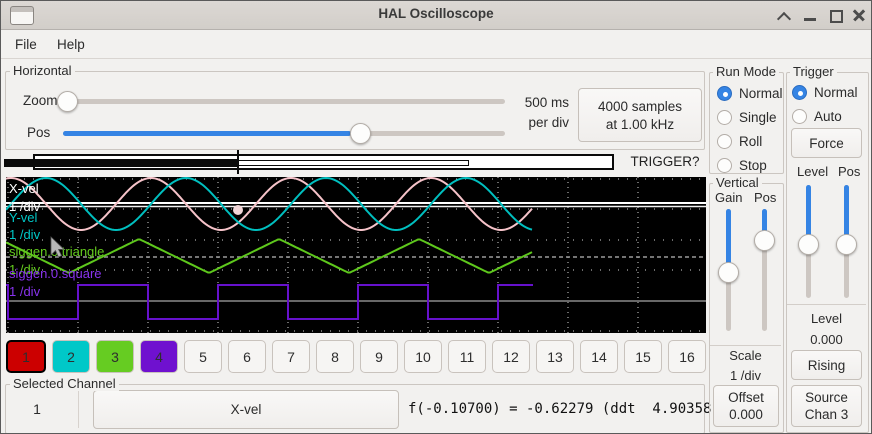 Image resolution: width=872 pixels, height=434 pixels. I want to click on trigger-mode-option-normal: Normal, so click(828, 92).